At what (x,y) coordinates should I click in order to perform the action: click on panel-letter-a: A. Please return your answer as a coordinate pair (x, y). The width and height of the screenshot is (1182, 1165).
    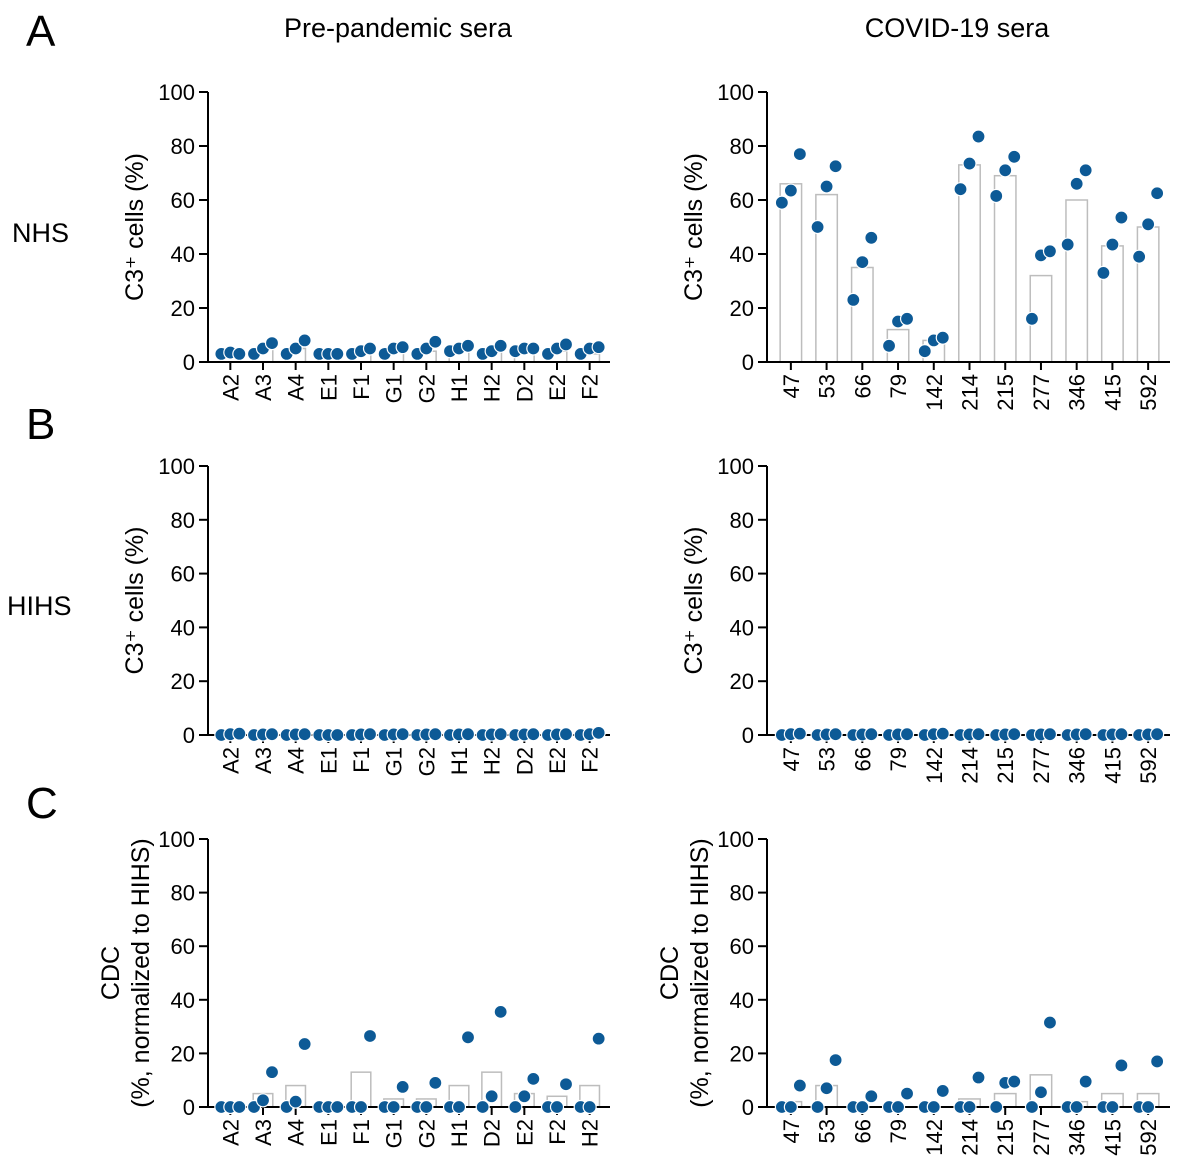
    Looking at the image, I should click on (41, 31).